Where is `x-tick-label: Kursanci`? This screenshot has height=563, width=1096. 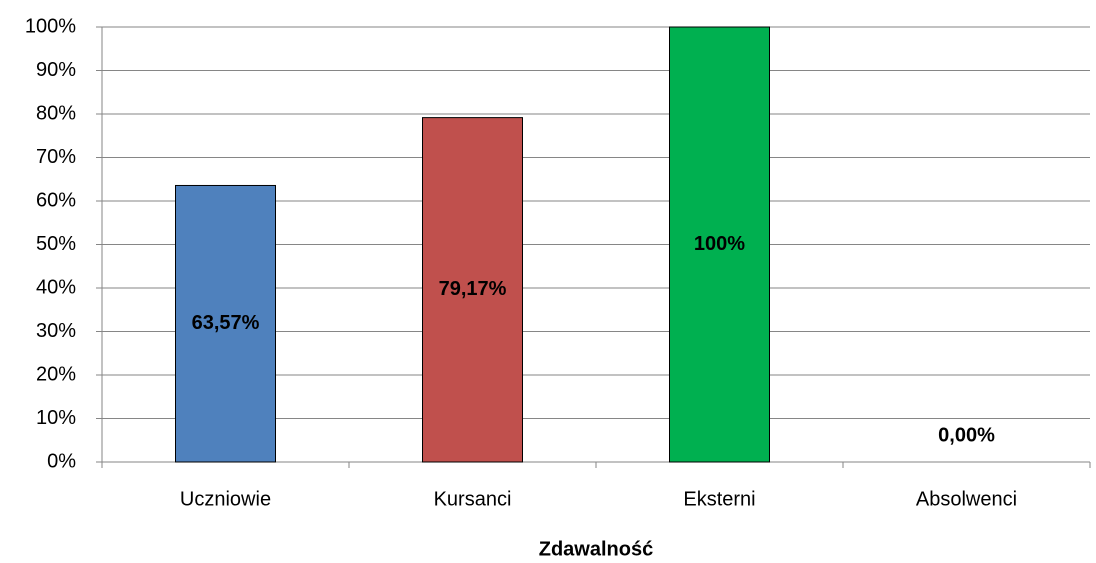
x-tick-label: Kursanci is located at coordinates (473, 499).